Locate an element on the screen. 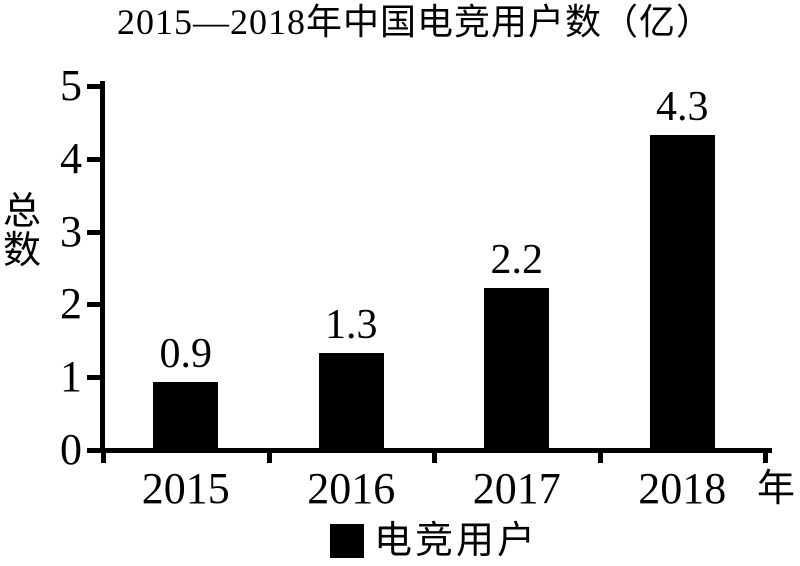 Image resolution: width=800 pixels, height=566 pixels. x-axis-category-label: 2016 is located at coordinates (351, 488).